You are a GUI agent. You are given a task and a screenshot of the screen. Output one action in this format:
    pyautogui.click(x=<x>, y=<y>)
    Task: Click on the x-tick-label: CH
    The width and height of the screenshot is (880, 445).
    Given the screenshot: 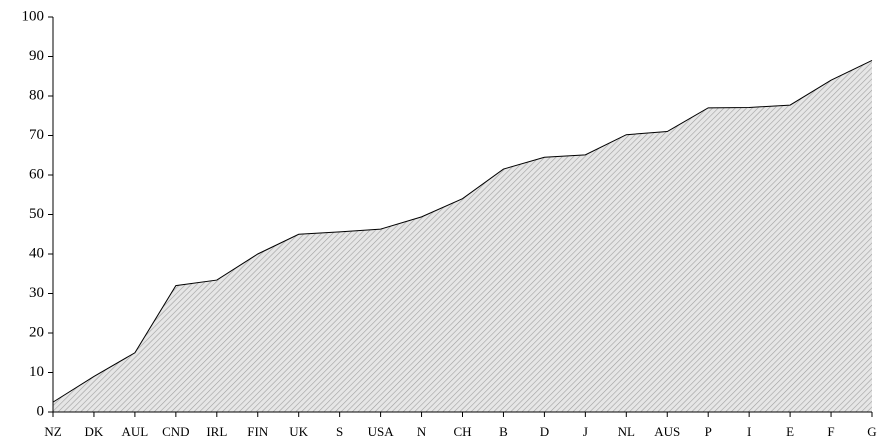 What is the action you would take?
    pyautogui.click(x=462, y=431)
    